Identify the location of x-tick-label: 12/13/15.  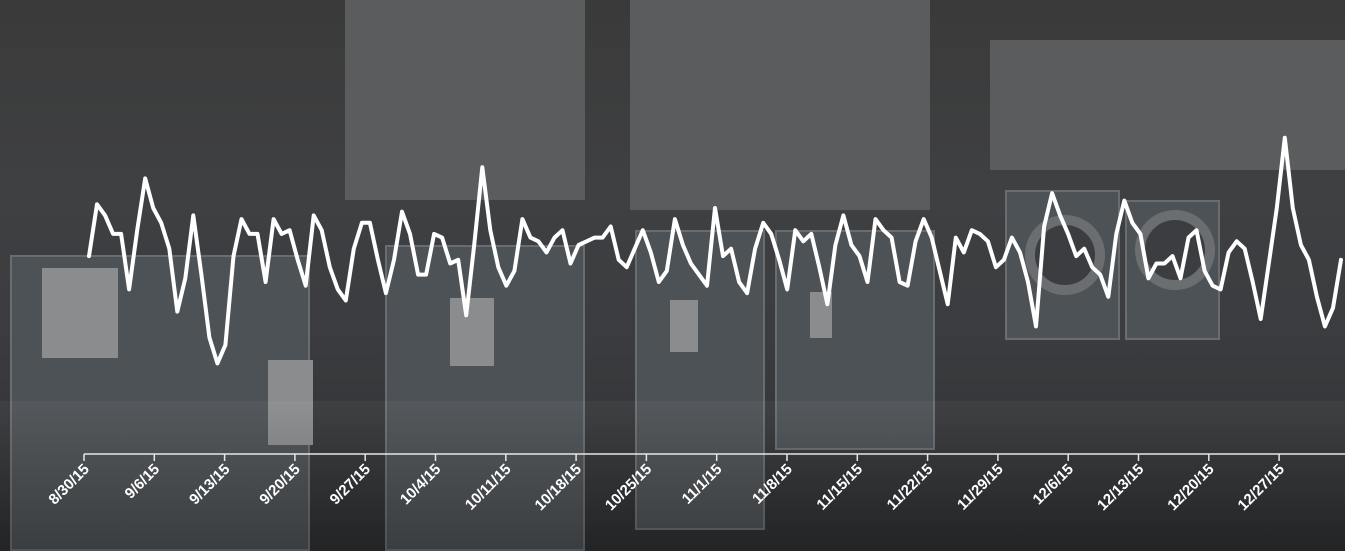
(1120, 487).